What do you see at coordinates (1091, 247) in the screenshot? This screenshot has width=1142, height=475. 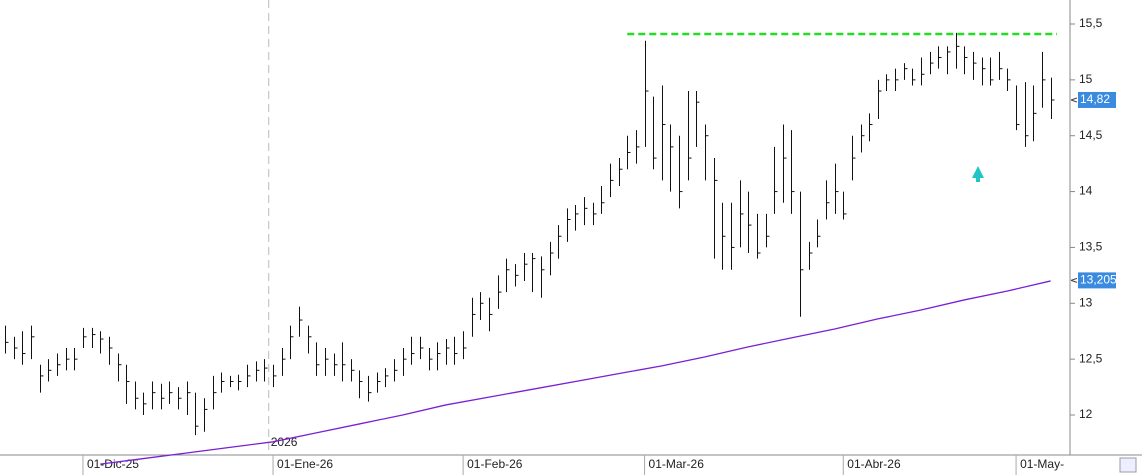 I see `y-tick-label: 13,5` at bounding box center [1091, 247].